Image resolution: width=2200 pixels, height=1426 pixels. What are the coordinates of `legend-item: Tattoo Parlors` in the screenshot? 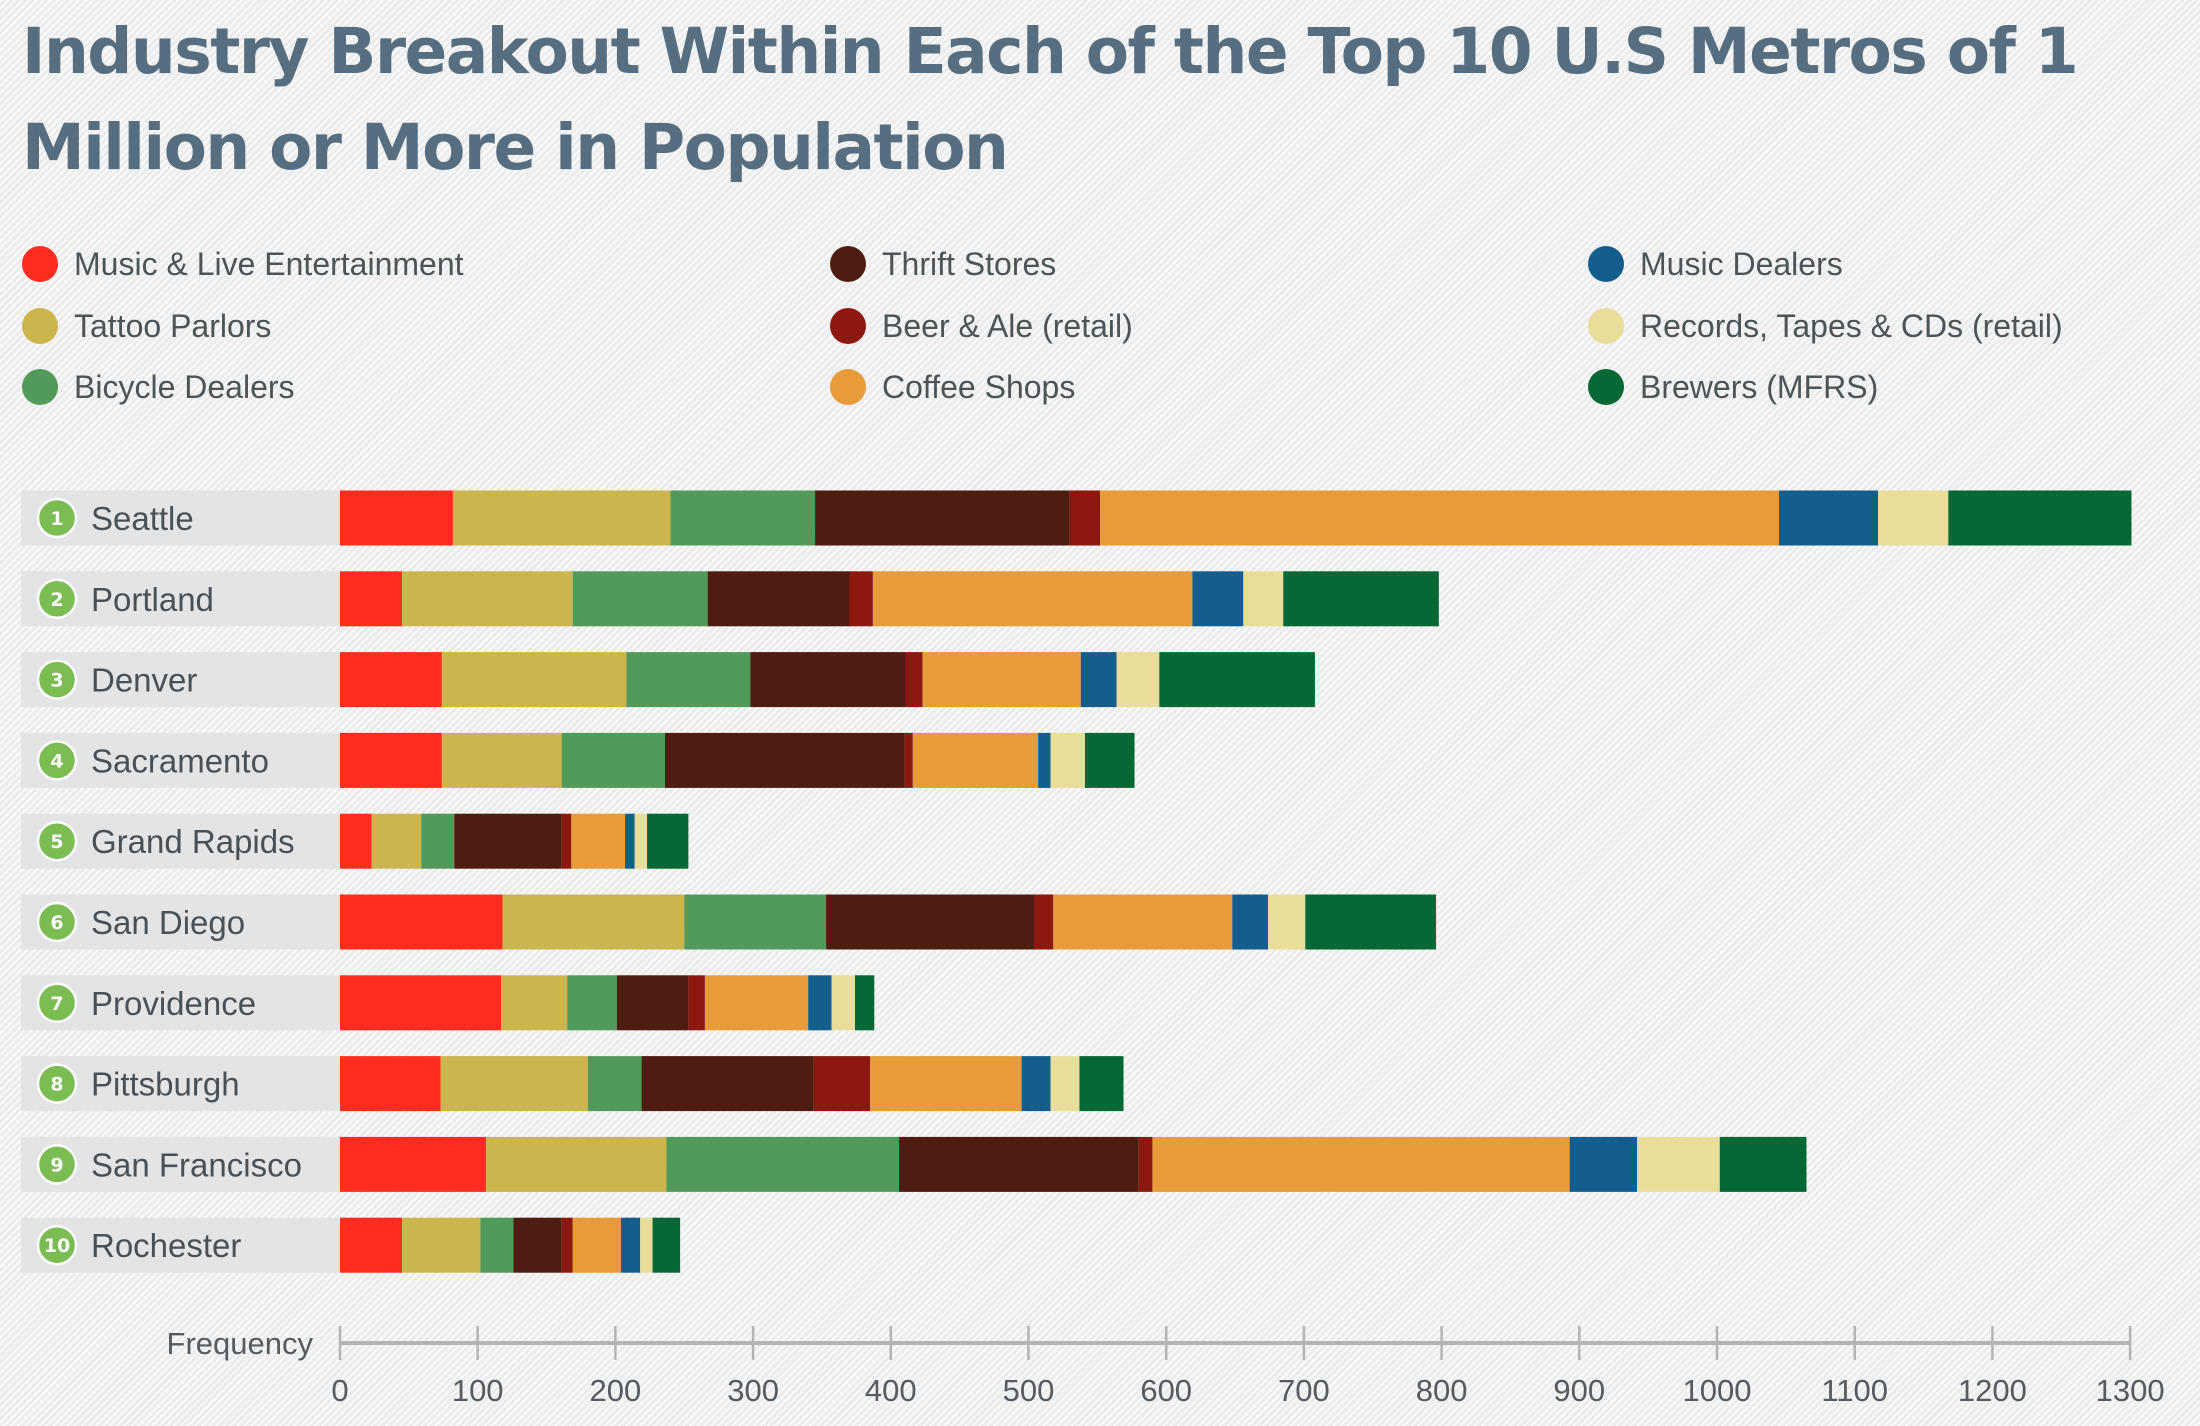 It's located at (146, 326).